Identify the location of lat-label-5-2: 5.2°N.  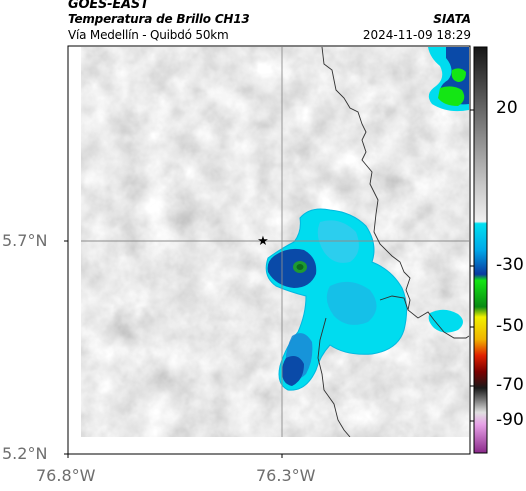
(25, 453).